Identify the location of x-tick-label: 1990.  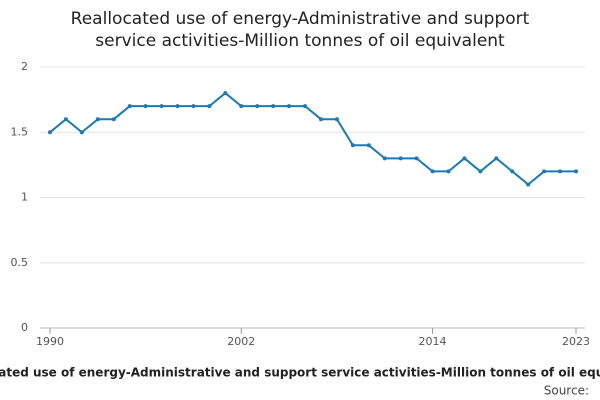
(50, 341).